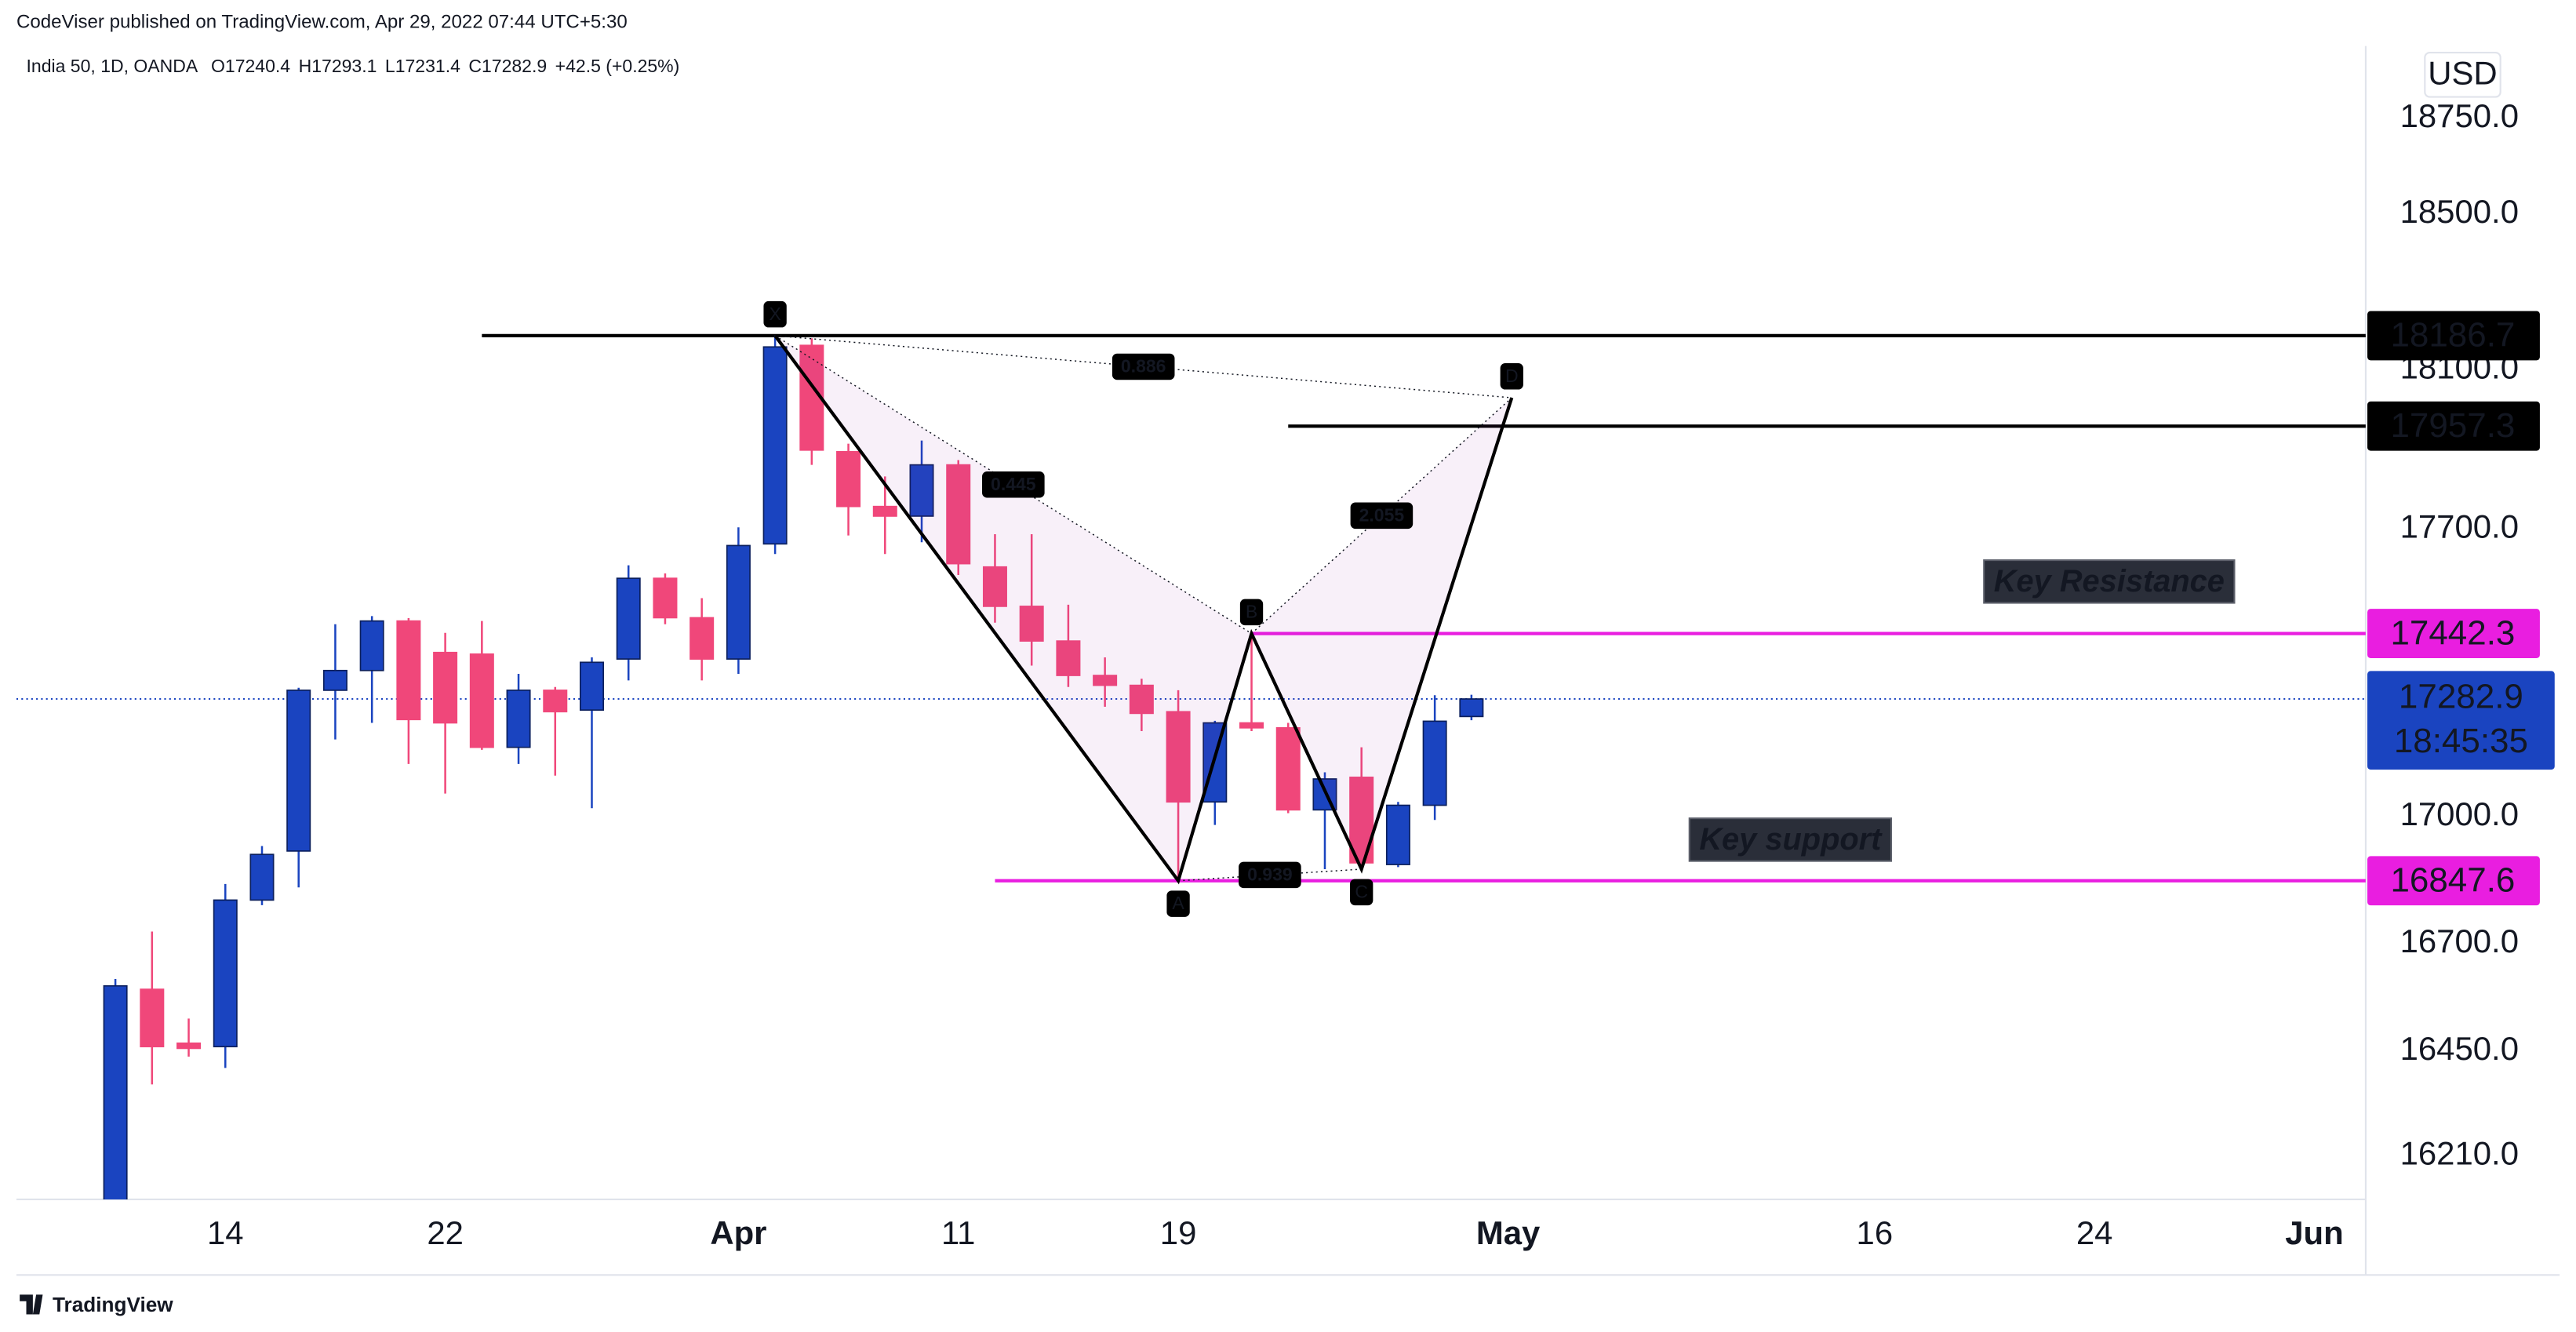 The image size is (2576, 1332). I want to click on y-tick-label: 18500.0, so click(2459, 212).